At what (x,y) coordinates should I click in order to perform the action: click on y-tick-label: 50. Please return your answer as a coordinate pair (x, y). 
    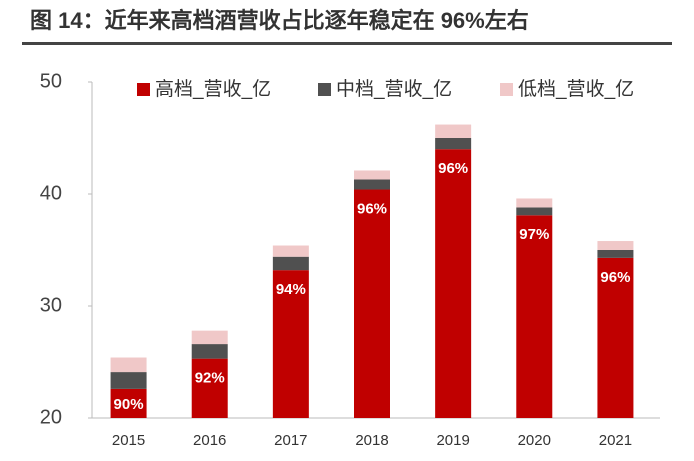
    Looking at the image, I should click on (51, 81).